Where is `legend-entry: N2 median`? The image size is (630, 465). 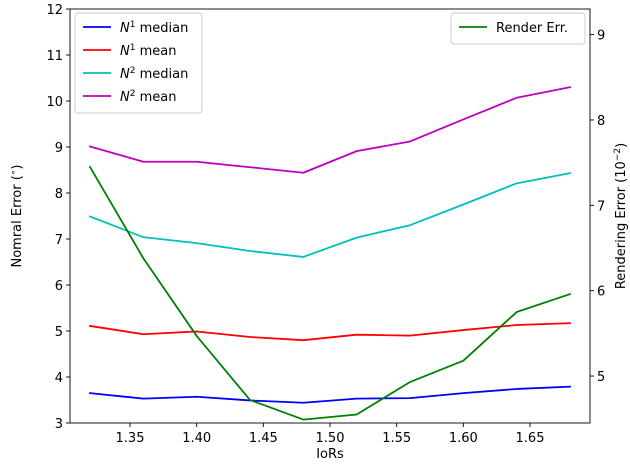
legend-entry: N2 median is located at coordinates (154, 74).